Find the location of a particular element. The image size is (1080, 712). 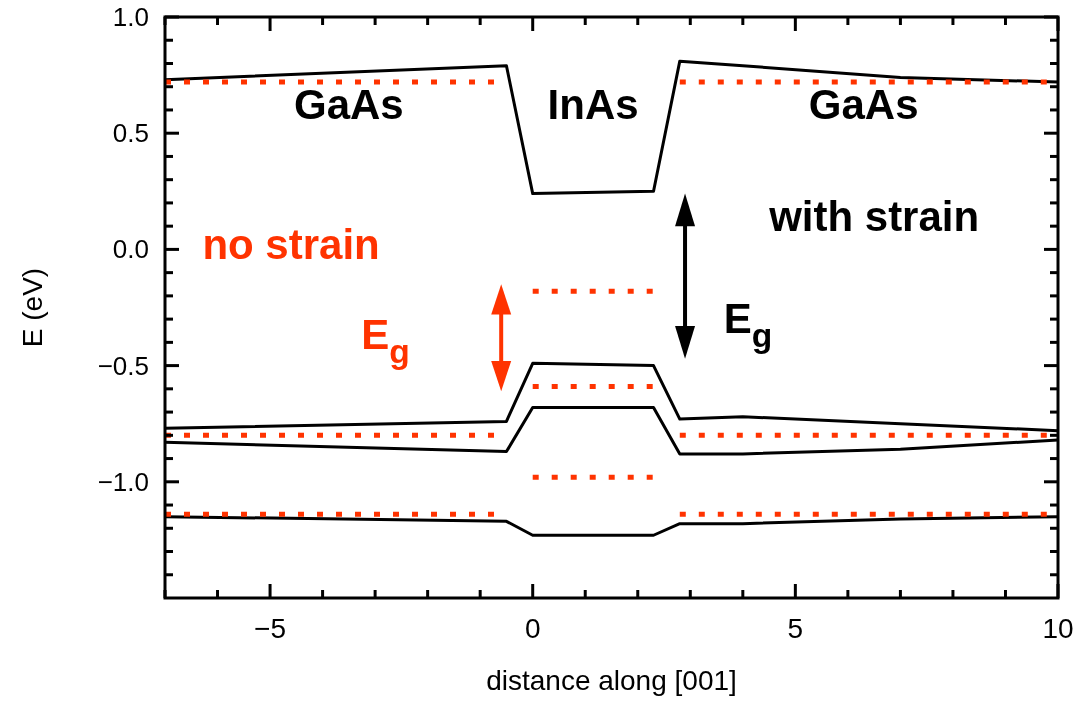

y-tick-label: 0.5 is located at coordinates (130, 133).